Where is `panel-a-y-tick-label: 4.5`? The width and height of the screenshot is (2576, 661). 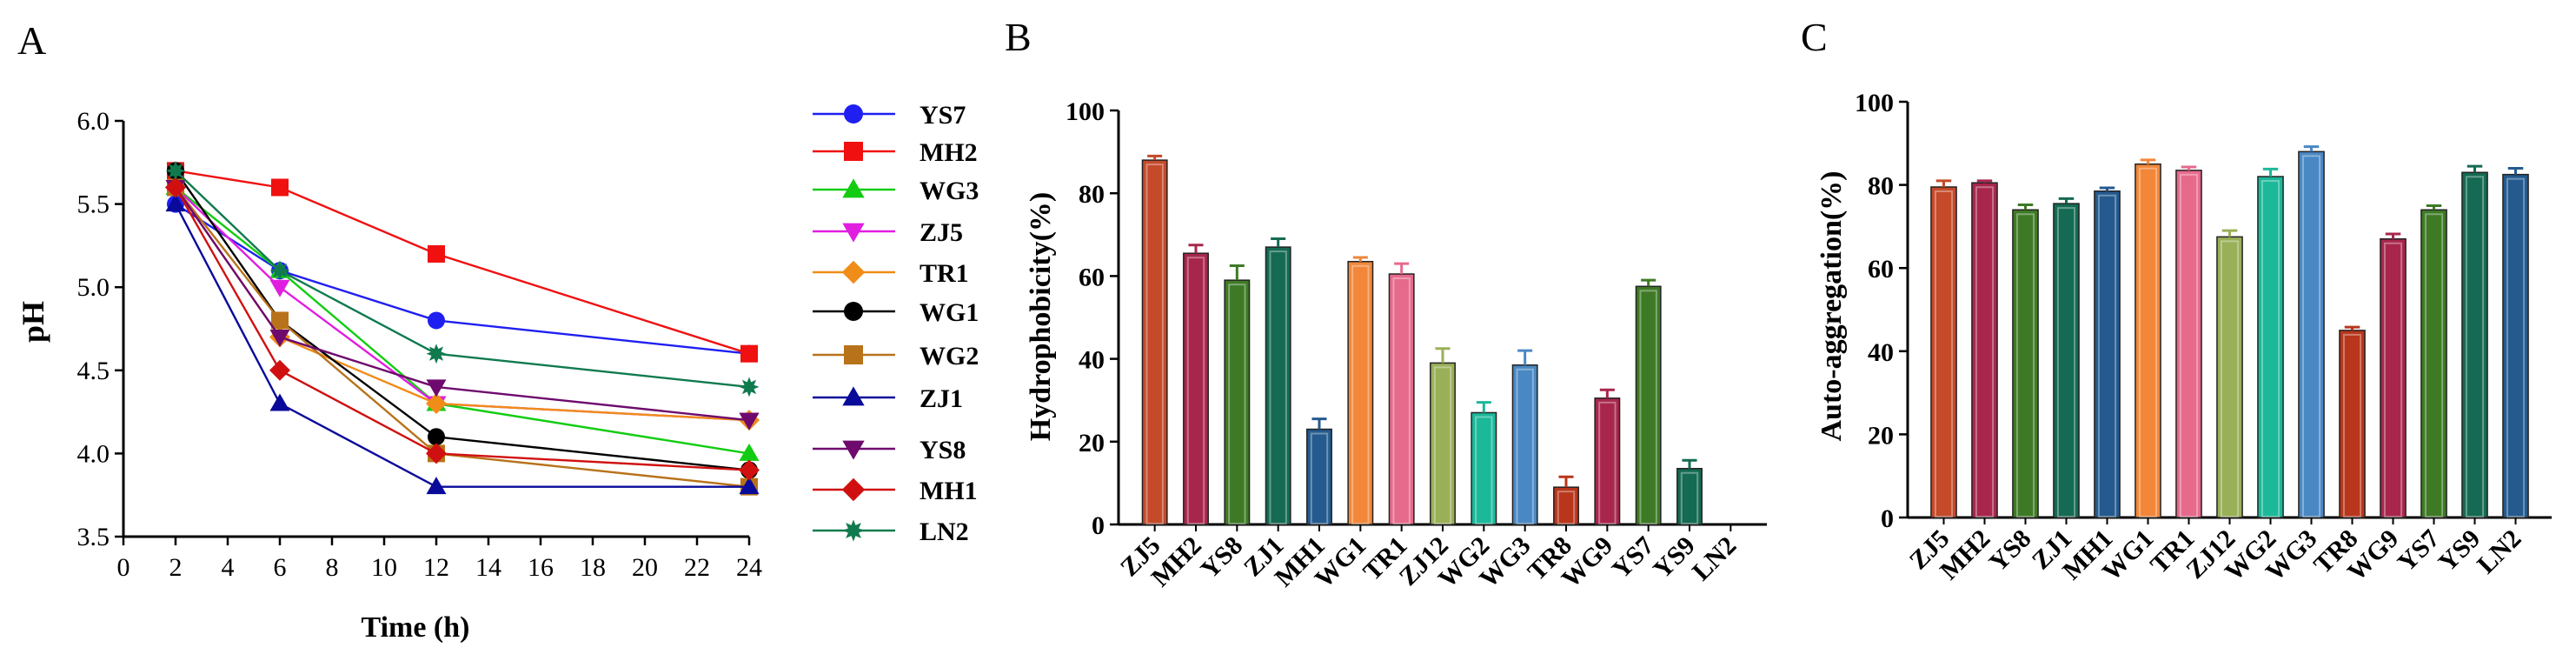 panel-a-y-tick-label: 4.5 is located at coordinates (93, 371).